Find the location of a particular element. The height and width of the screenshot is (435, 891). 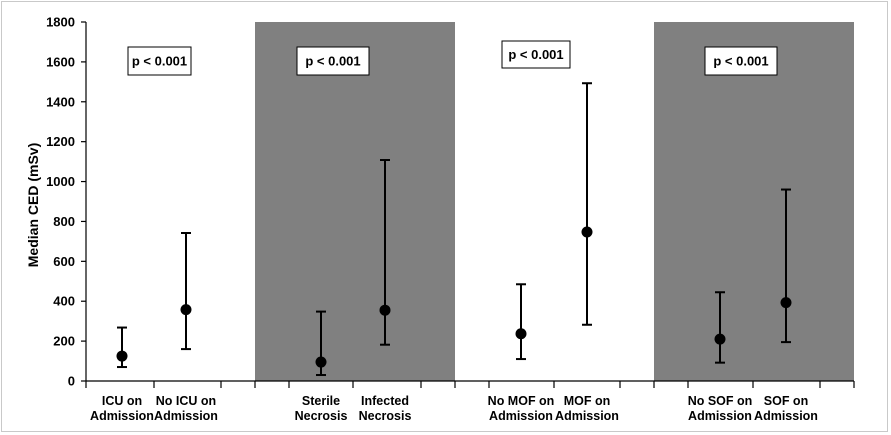

category-label-line: Sterile is located at coordinates (321, 401).